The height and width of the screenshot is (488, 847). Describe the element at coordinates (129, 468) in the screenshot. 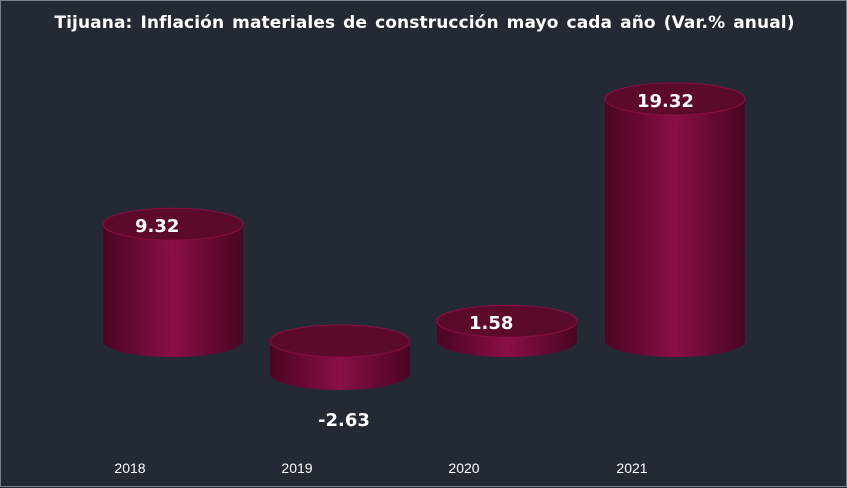

I see `x-tick-label-2018: 2018` at that location.